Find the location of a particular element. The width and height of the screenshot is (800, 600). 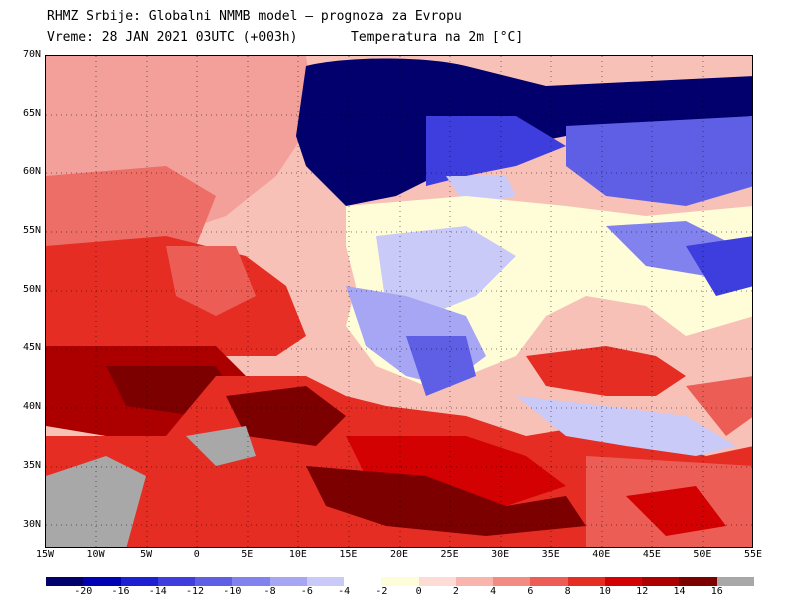

lon-label: 20E is located at coordinates (399, 554).